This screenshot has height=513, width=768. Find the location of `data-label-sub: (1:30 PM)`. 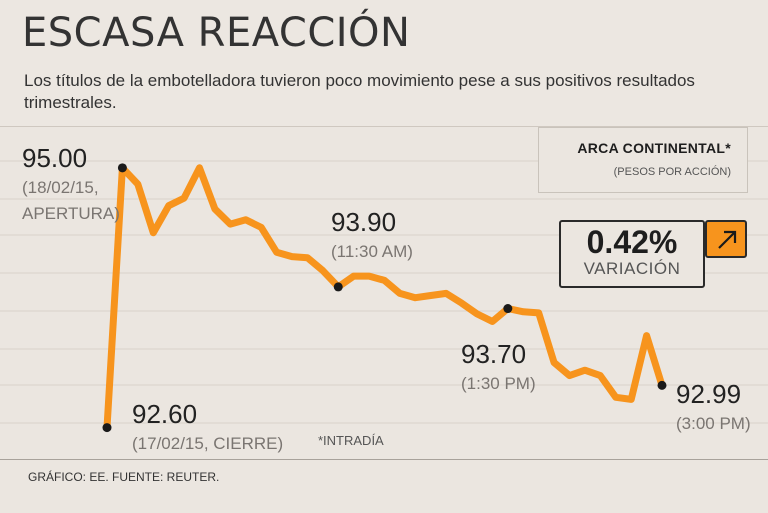

data-label-sub: (1:30 PM) is located at coordinates (498, 383).